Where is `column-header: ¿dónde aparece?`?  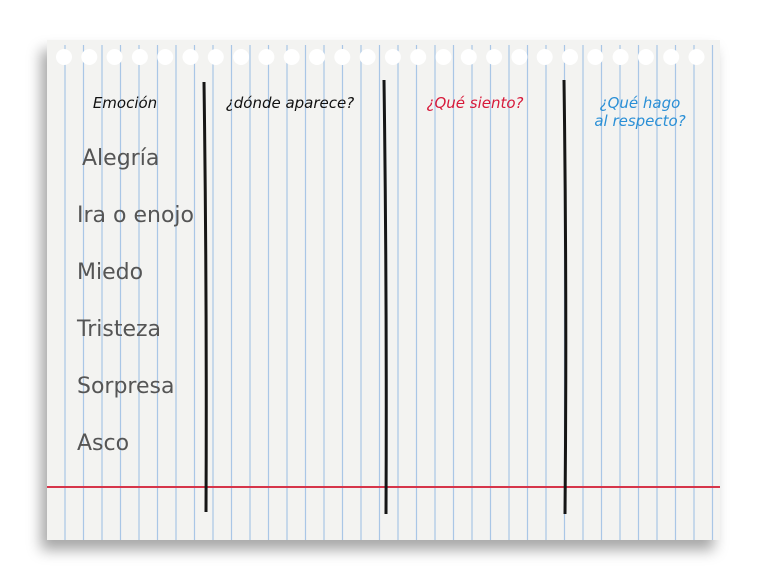
column-header: ¿dónde aparece? is located at coordinates (290, 103).